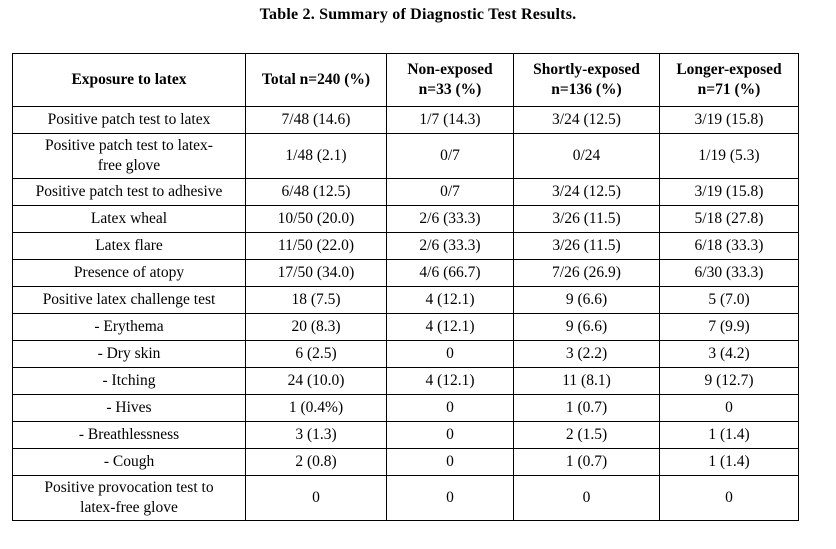 Image resolution: width=836 pixels, height=549 pixels. What do you see at coordinates (316, 246) in the screenshot?
I see `table-cell: 11/50 (22.0)` at bounding box center [316, 246].